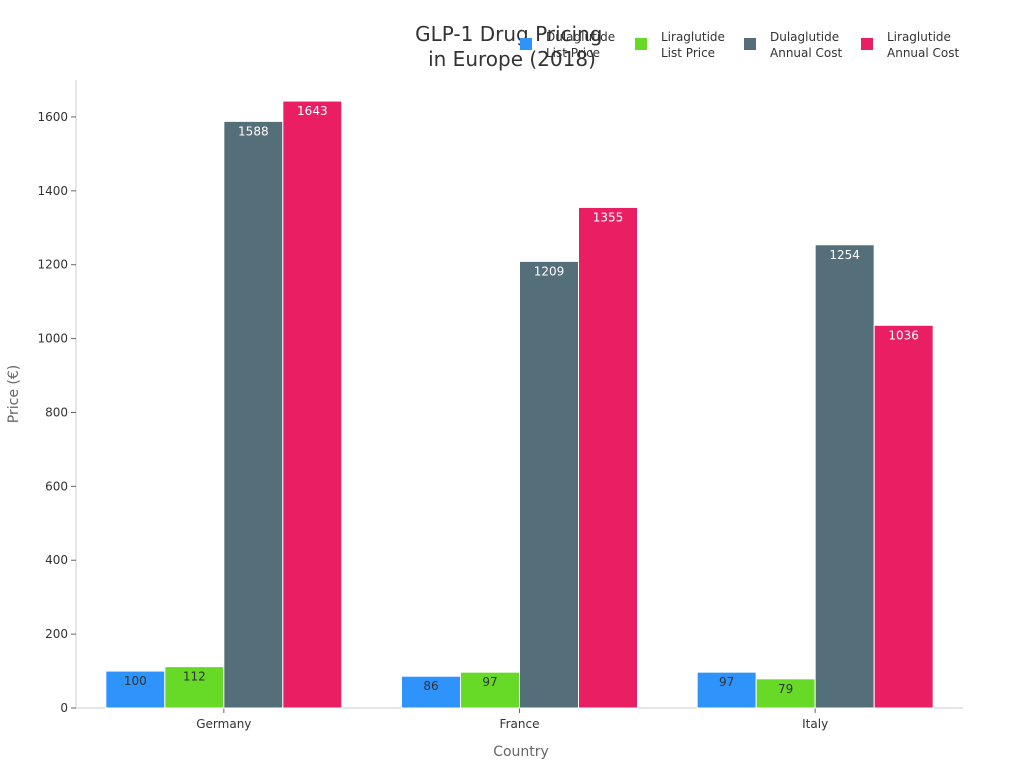  I want to click on chart-title: GLP-1 Drug Pricing in Europe (2018), so click(512, 46).